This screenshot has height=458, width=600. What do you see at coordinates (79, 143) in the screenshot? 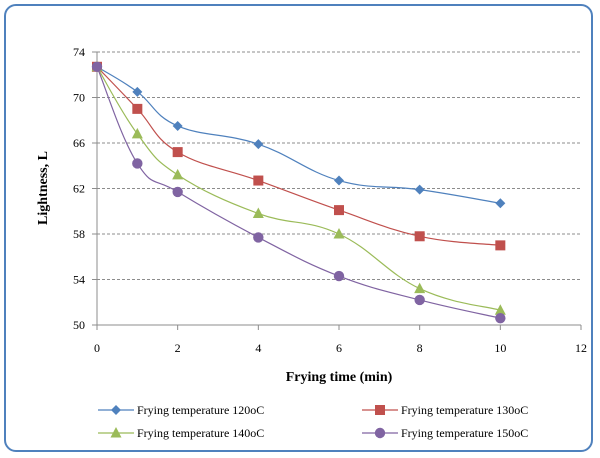
I see `y-tick-label-66: 66` at bounding box center [79, 143].